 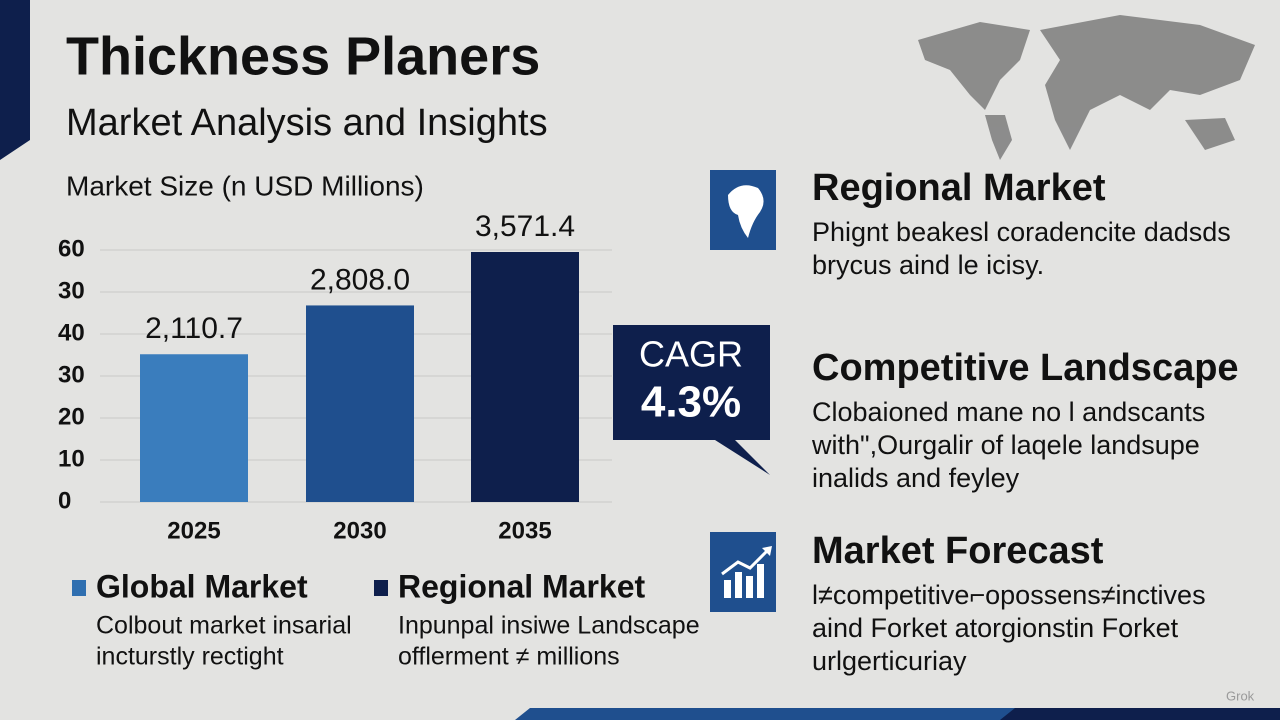 What do you see at coordinates (995, 628) in the screenshot?
I see `section-text: aind Forket atorgionstin Forket` at bounding box center [995, 628].